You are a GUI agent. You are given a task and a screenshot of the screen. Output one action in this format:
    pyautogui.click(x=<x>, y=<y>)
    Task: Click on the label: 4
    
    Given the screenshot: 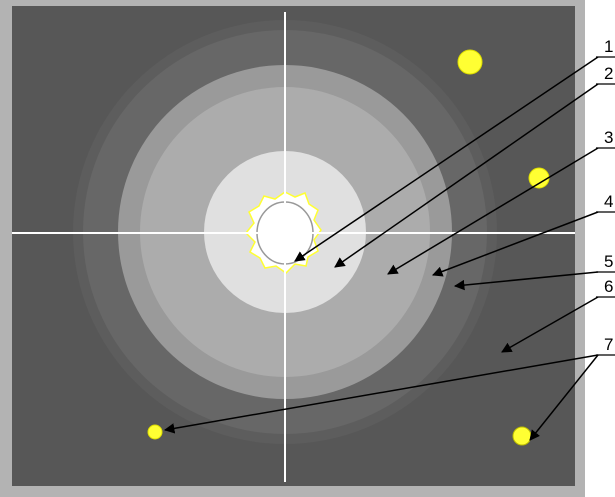 What is the action you would take?
    pyautogui.click(x=608, y=201)
    